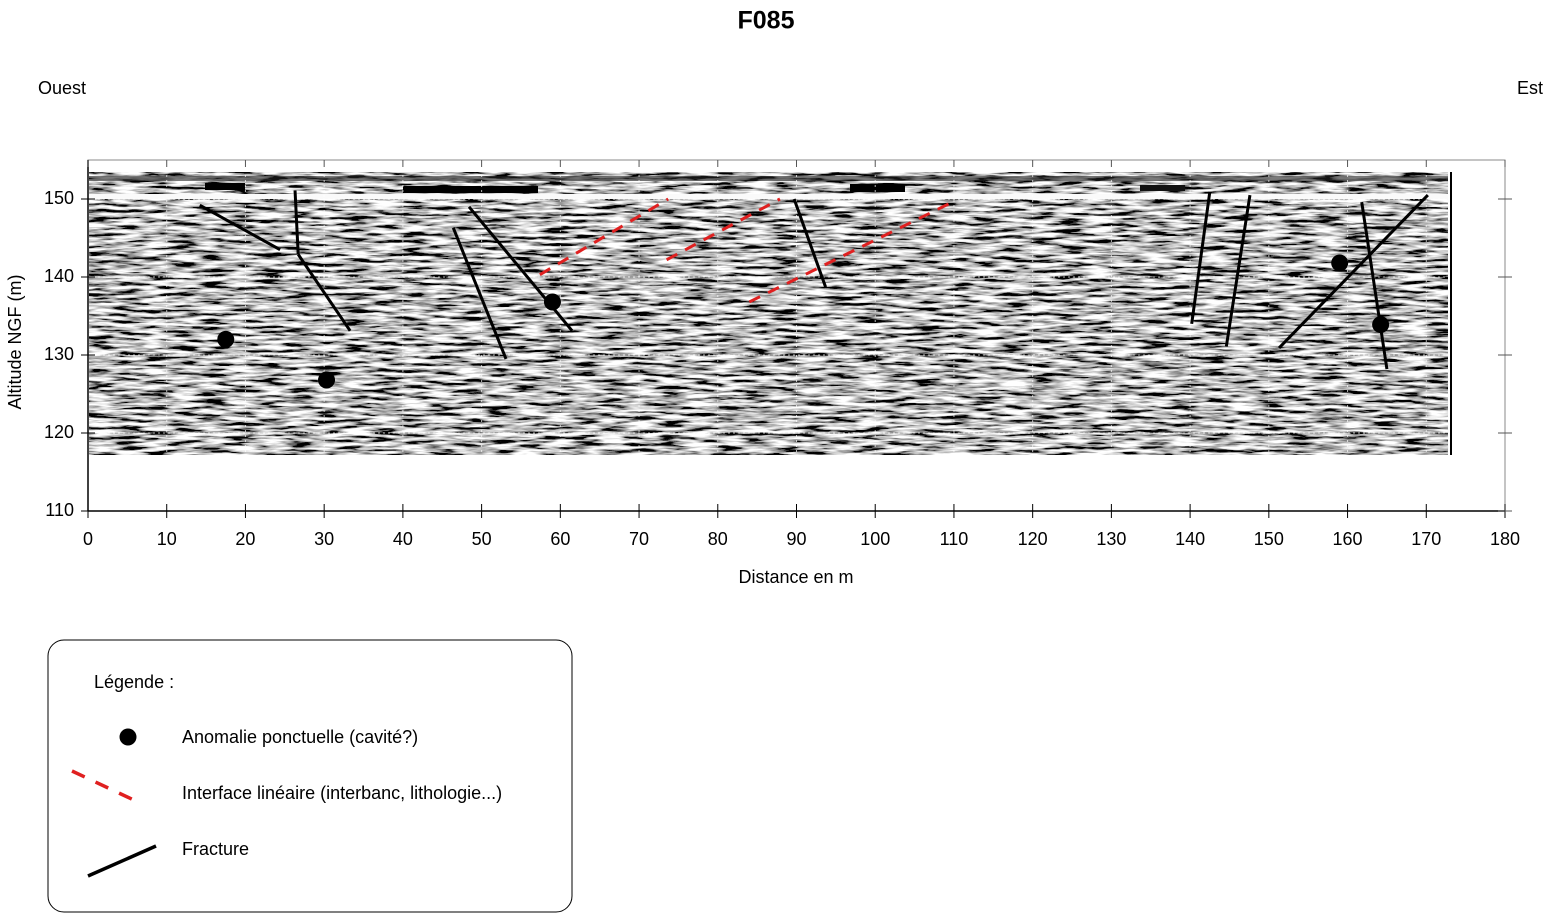 The width and height of the screenshot is (1544, 913). What do you see at coordinates (403, 539) in the screenshot?
I see `x-tick-label: 40` at bounding box center [403, 539].